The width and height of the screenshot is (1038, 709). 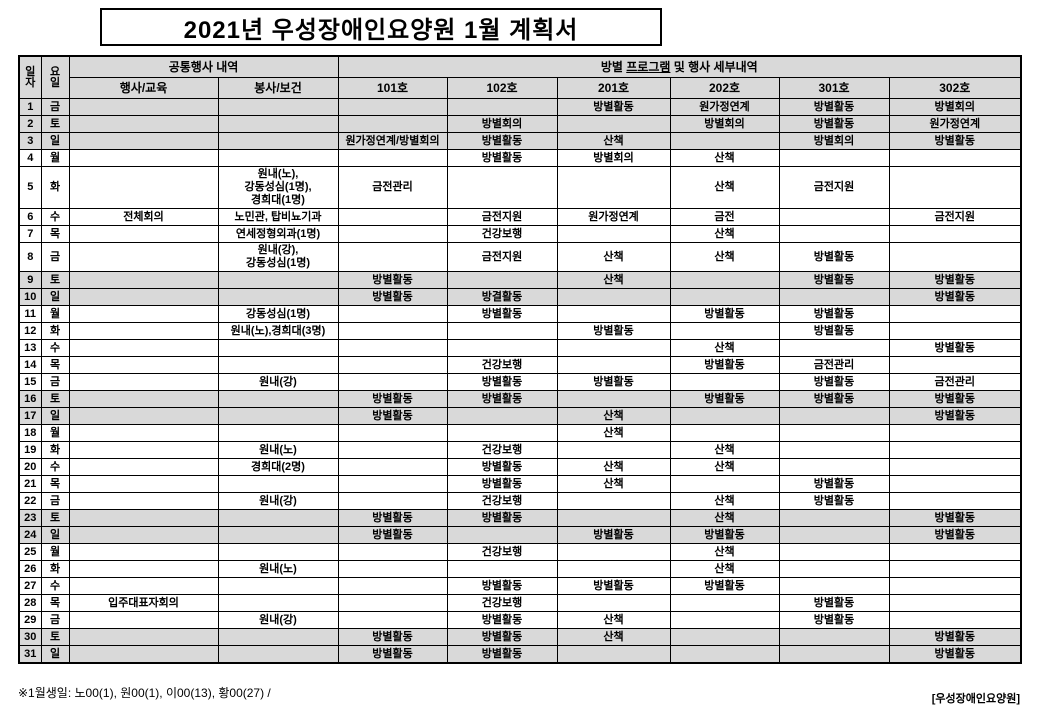 I want to click on column-header-health: 봉사/보건, so click(x=278, y=88).